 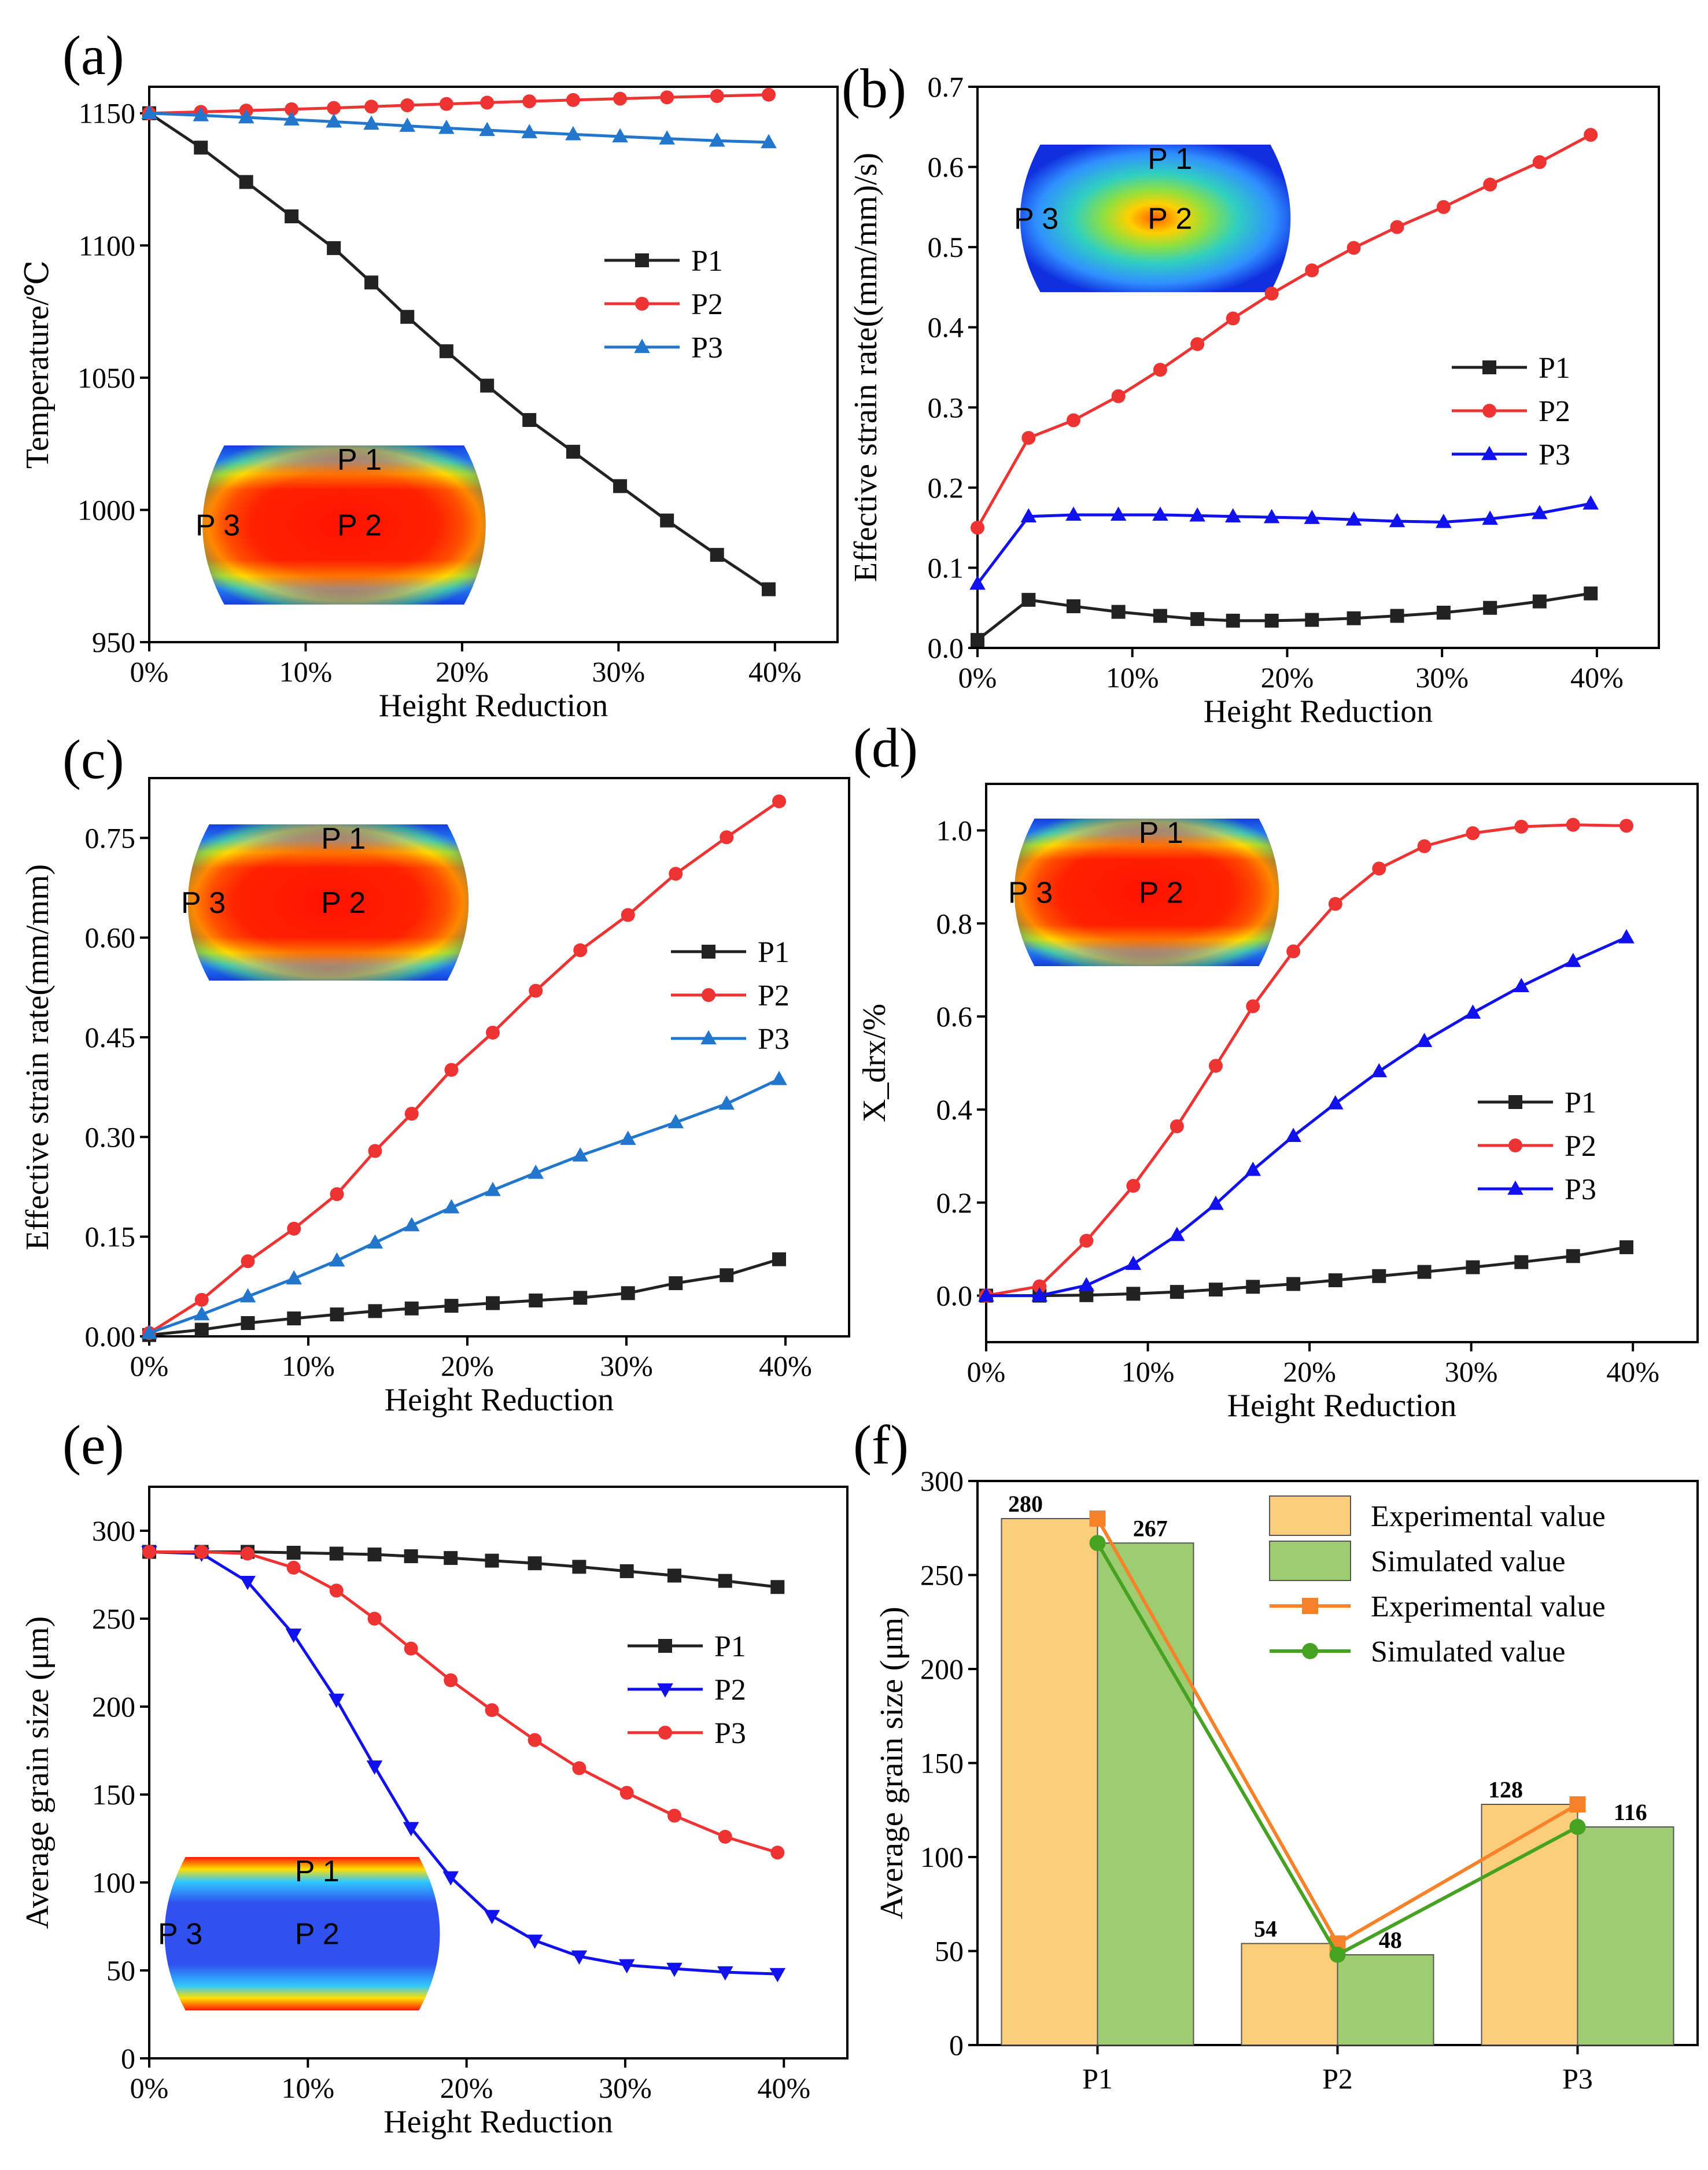 What do you see at coordinates (325, 901) in the screenshot?
I see `inset-contour: P 1 P 3 P 2` at bounding box center [325, 901].